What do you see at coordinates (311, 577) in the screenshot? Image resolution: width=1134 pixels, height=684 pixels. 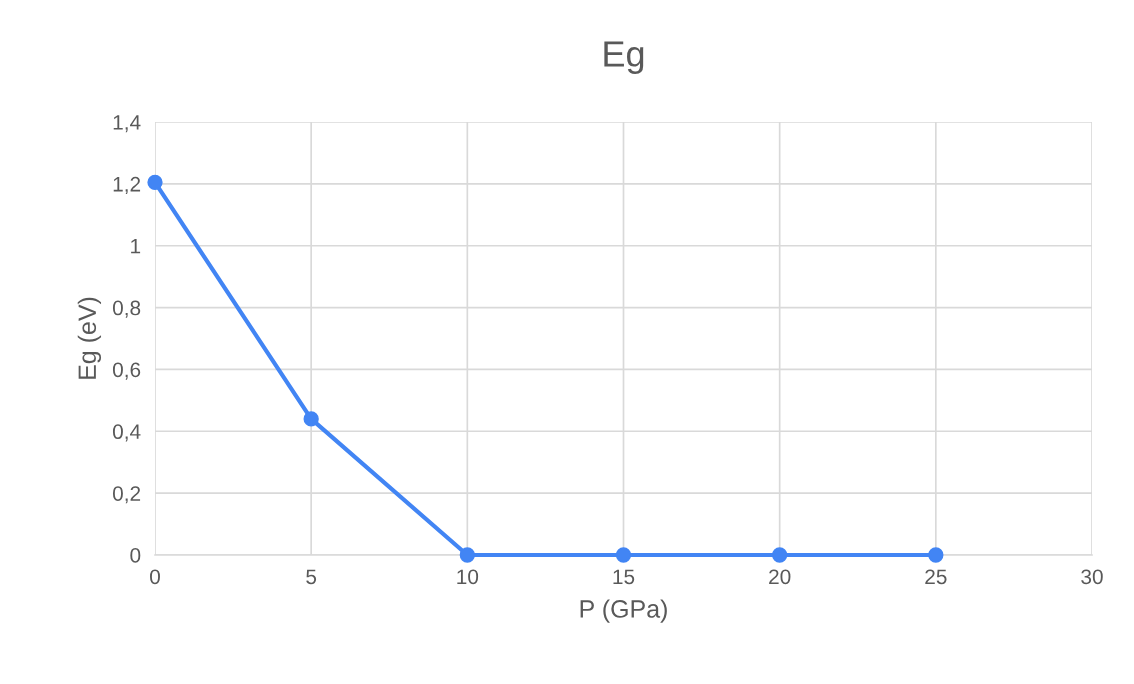 I see `x-tick-label: 5` at bounding box center [311, 577].